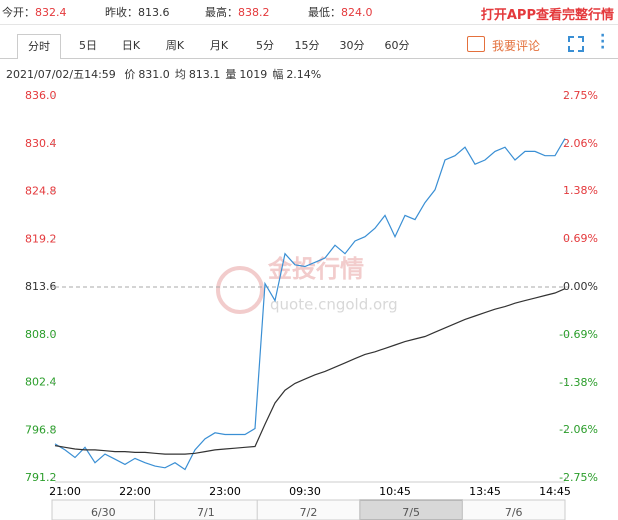 The width and height of the screenshot is (618, 520). I want to click on menu-icon: · · ·, so click(603, 42).